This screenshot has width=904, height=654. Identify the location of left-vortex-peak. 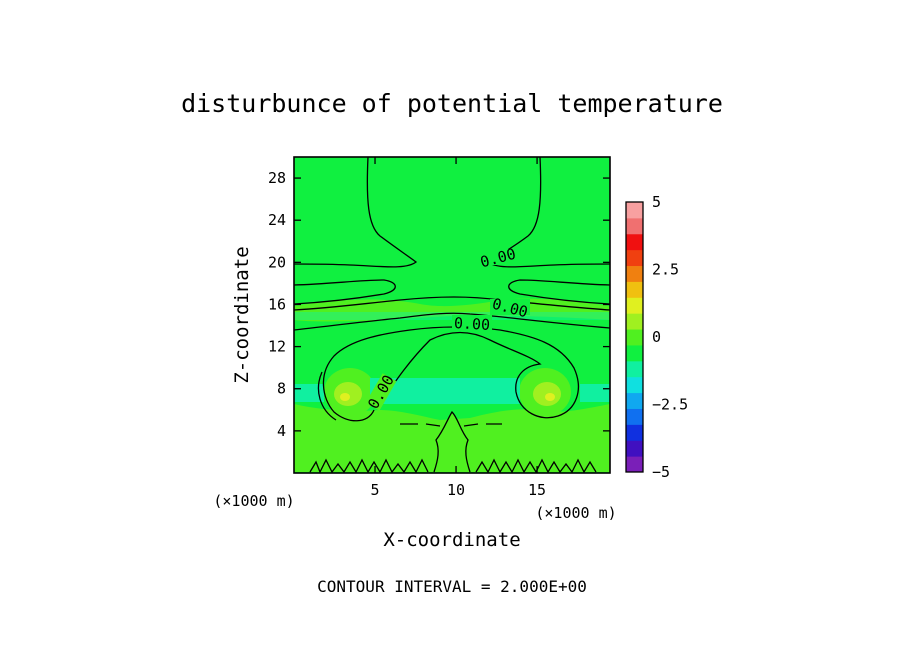
(345, 397).